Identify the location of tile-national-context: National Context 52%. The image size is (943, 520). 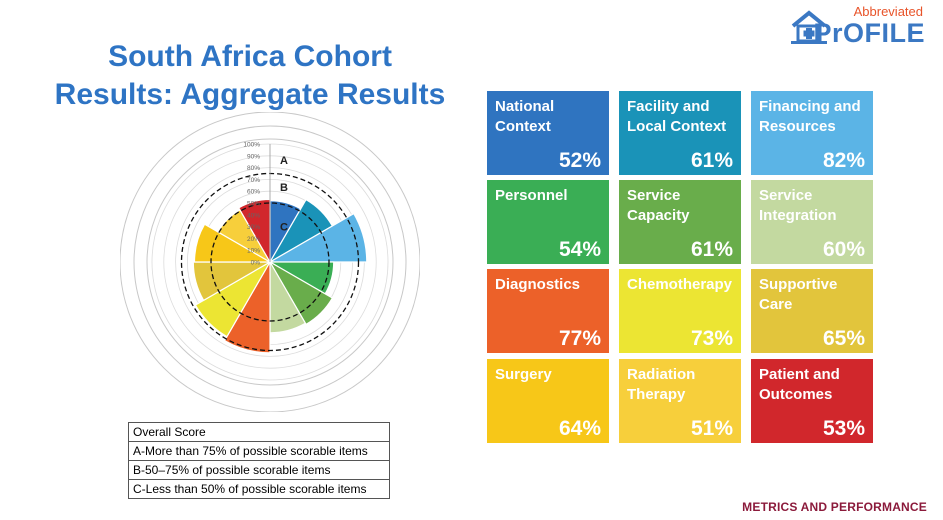
(548, 133).